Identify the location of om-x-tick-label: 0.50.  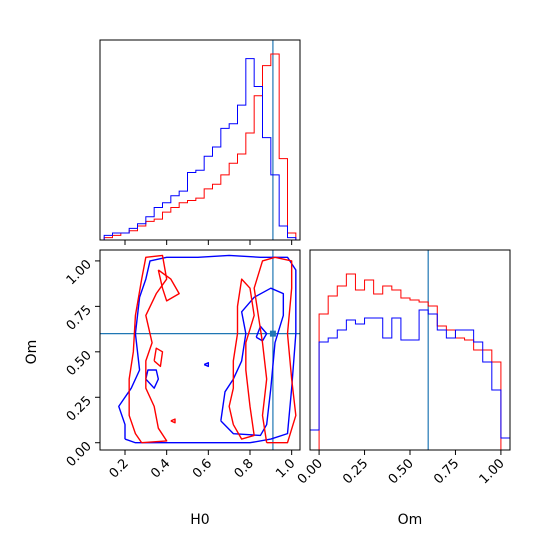
(401, 471).